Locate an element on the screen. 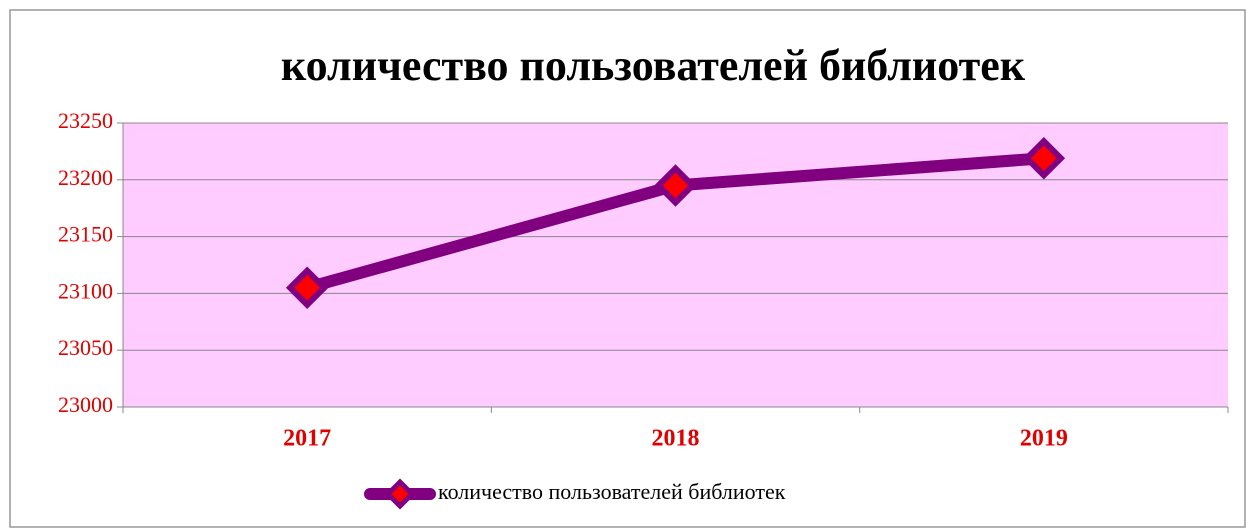 Image resolution: width=1246 pixels, height=528 pixels. legend-marker is located at coordinates (400, 494).